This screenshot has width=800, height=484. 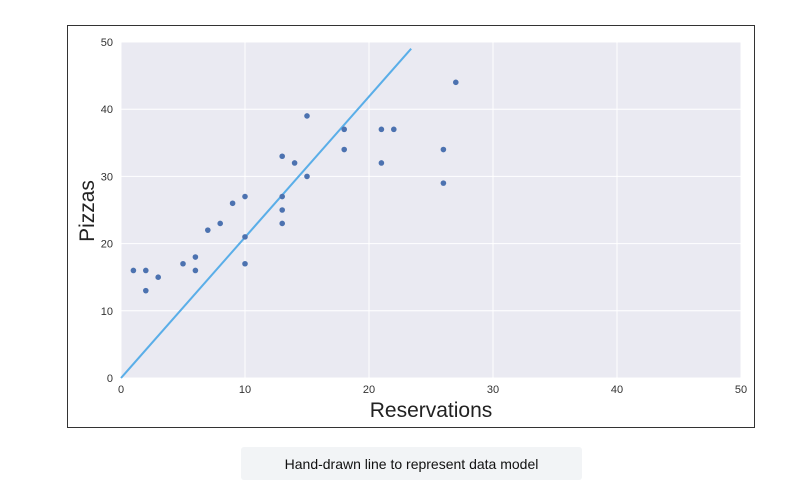 What do you see at coordinates (369, 390) in the screenshot?
I see `x-tick-label-2: 20` at bounding box center [369, 390].